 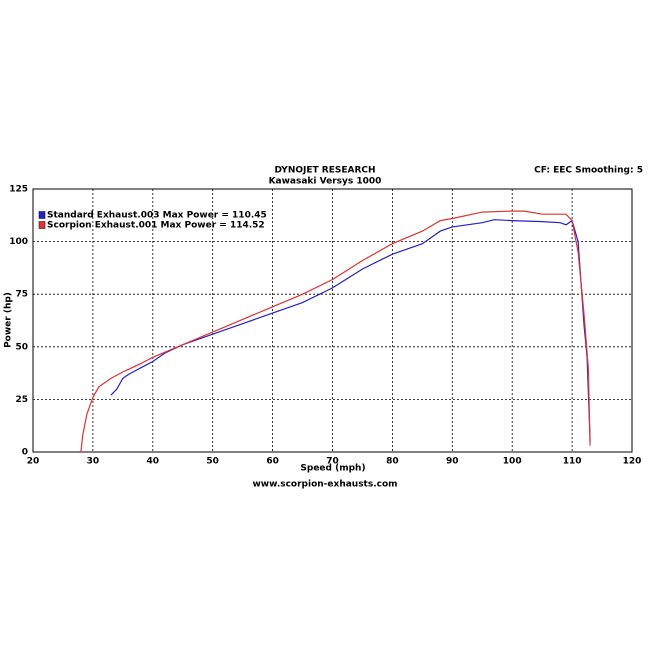 What do you see at coordinates (212, 462) in the screenshot?
I see `x-tick-label: 50` at bounding box center [212, 462].